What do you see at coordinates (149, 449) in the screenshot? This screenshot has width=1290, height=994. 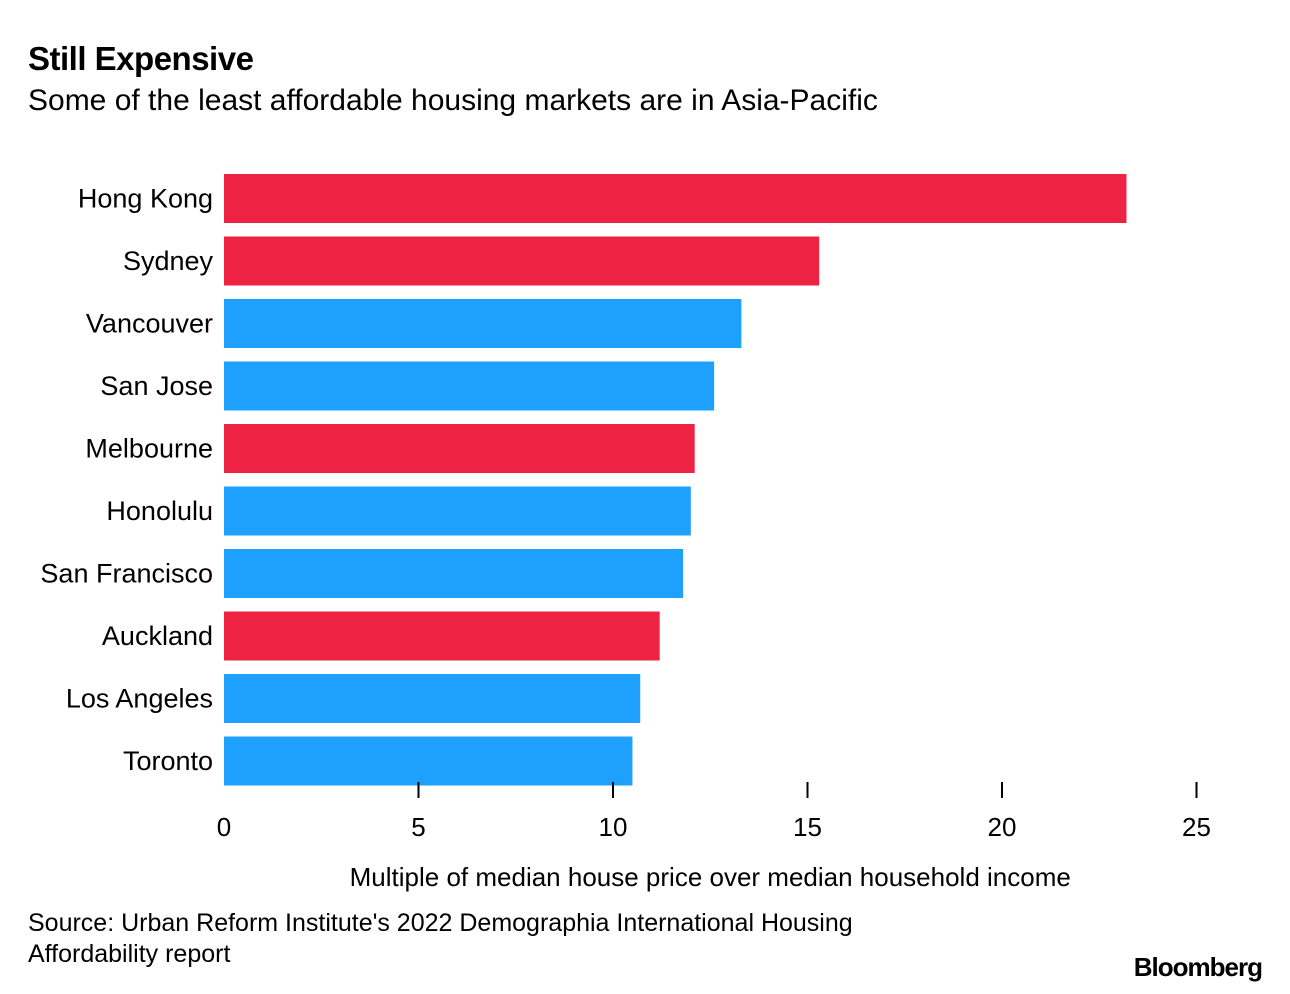 I see `category-label: Melbourne` at bounding box center [149, 449].